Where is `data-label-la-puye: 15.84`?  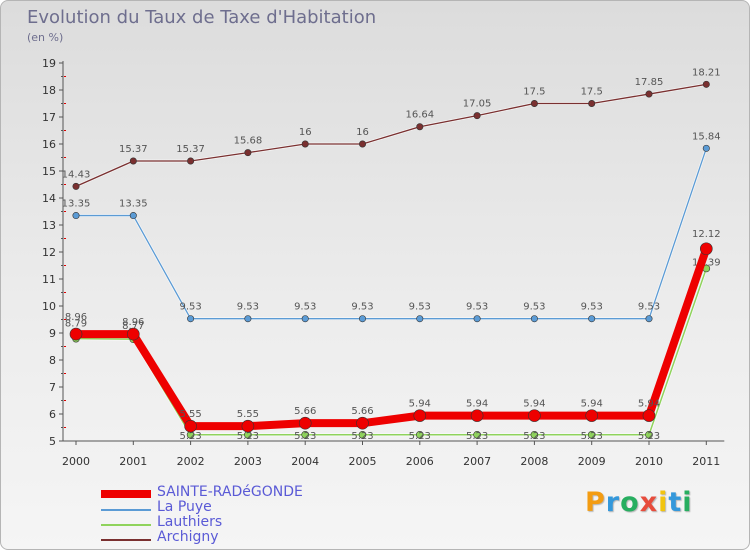
data-label-la-puye: 15.84 is located at coordinates (706, 136).